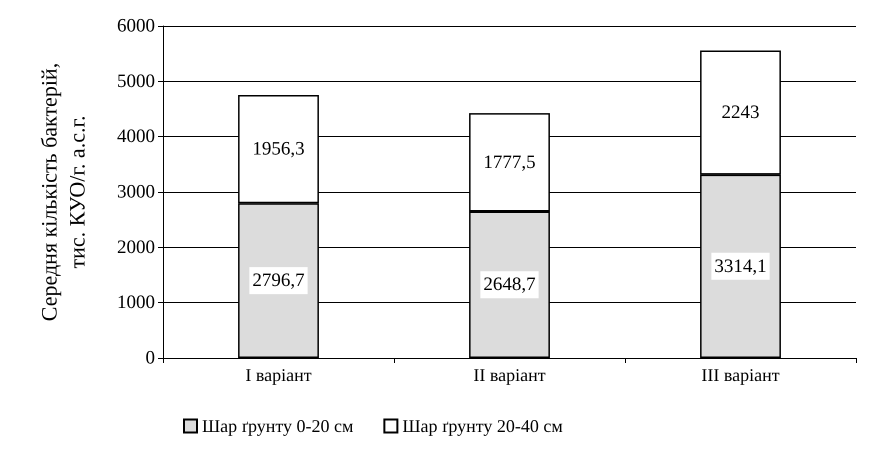  I want to click on x-tick-label: III варіант, so click(740, 375).